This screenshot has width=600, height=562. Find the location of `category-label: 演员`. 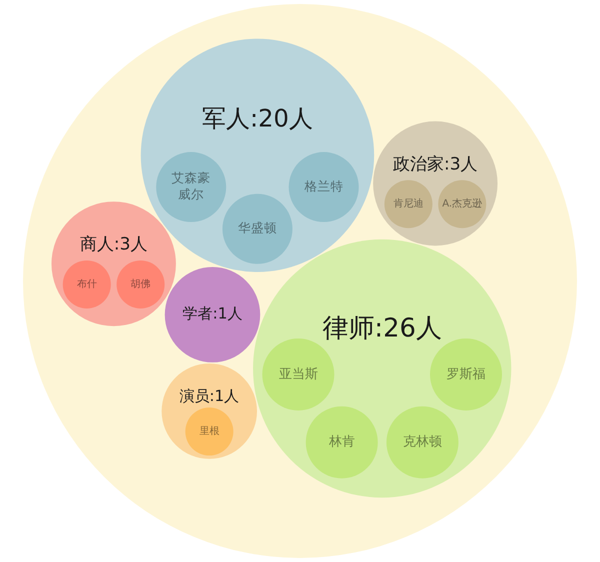

category-label: 演员 is located at coordinates (194, 395).